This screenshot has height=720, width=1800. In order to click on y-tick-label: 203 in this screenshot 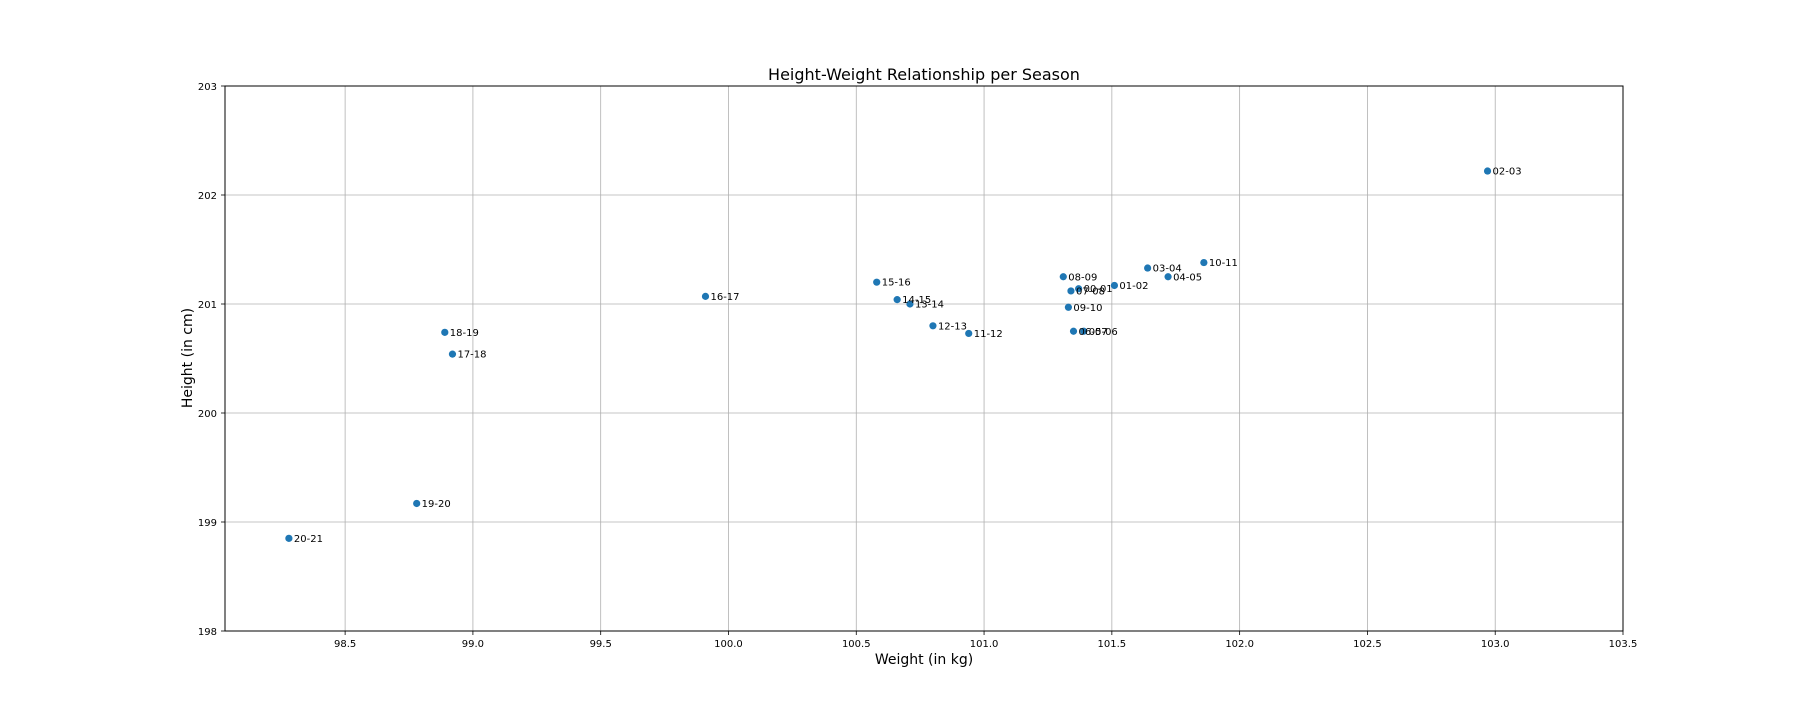, I will do `click(207, 87)`.